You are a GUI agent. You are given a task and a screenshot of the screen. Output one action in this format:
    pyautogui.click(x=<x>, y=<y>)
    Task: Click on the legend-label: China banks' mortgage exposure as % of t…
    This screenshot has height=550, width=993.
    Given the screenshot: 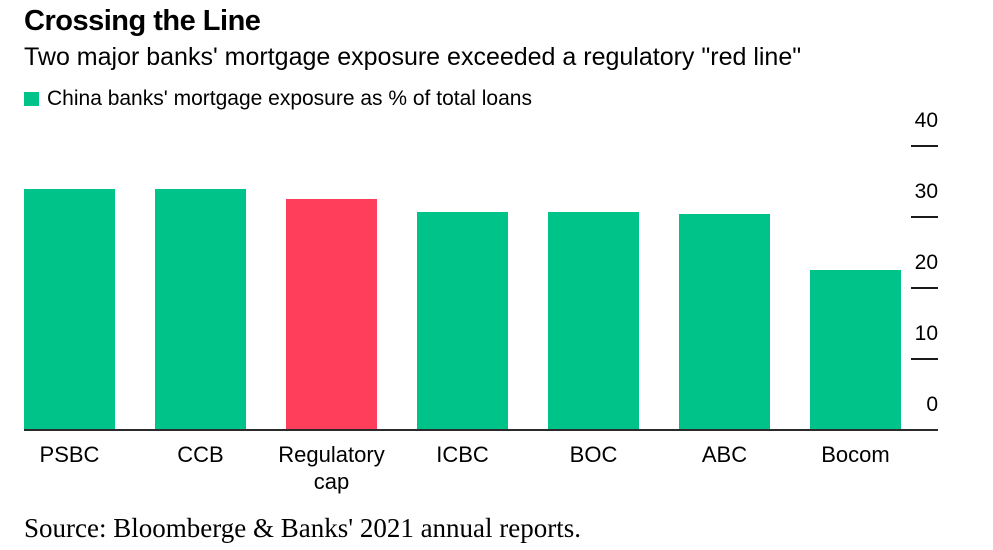 What is the action you would take?
    pyautogui.click(x=289, y=98)
    